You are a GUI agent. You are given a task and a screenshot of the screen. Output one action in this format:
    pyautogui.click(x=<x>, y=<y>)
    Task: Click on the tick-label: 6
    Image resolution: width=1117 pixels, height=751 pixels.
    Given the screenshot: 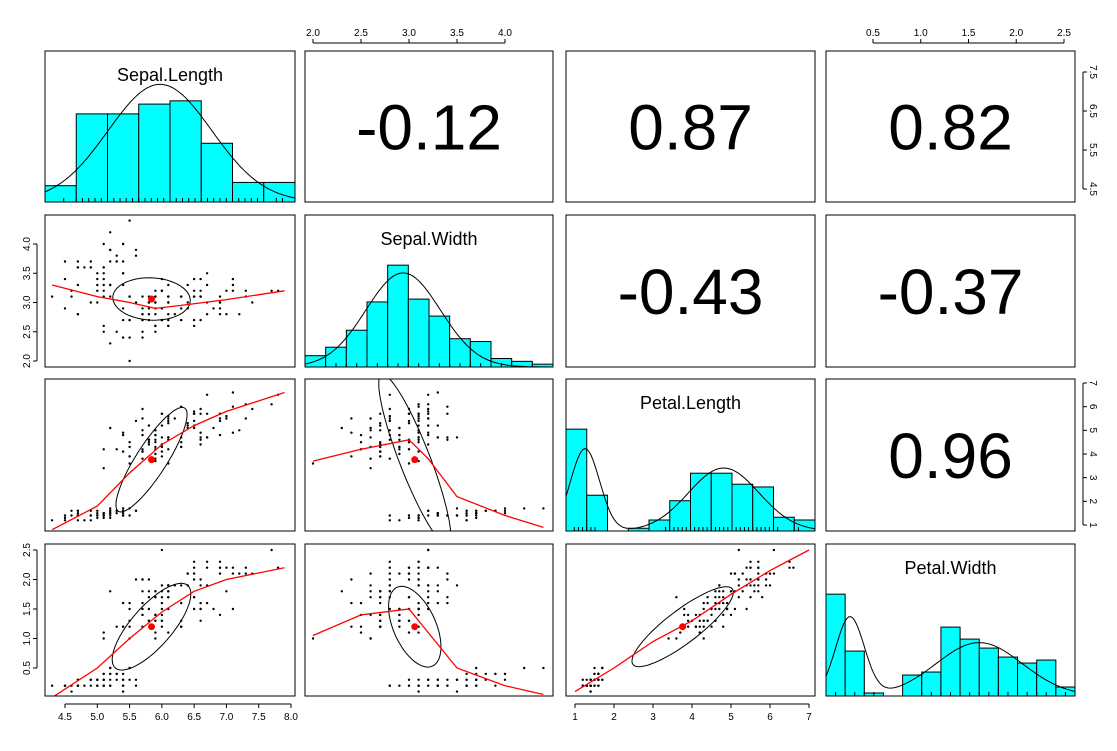 What is the action you would take?
    pyautogui.click(x=1092, y=407)
    